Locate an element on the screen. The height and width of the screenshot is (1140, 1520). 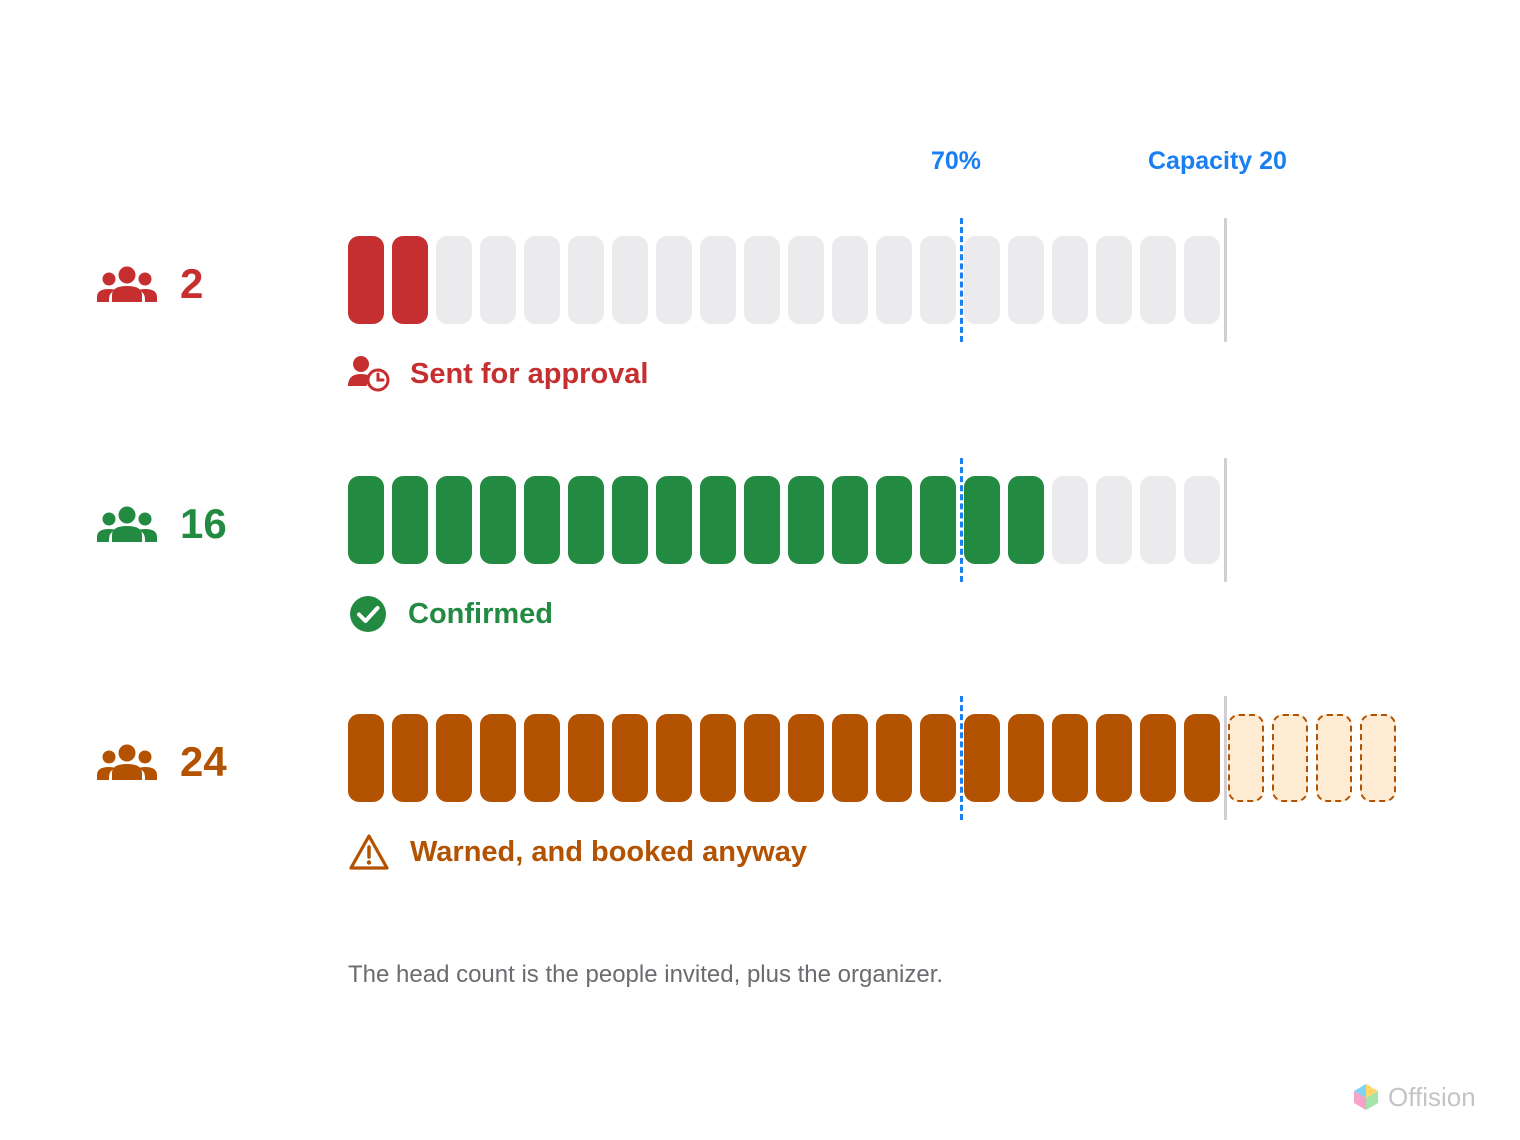
status: Warned, and booked anyway is located at coordinates (577, 852).